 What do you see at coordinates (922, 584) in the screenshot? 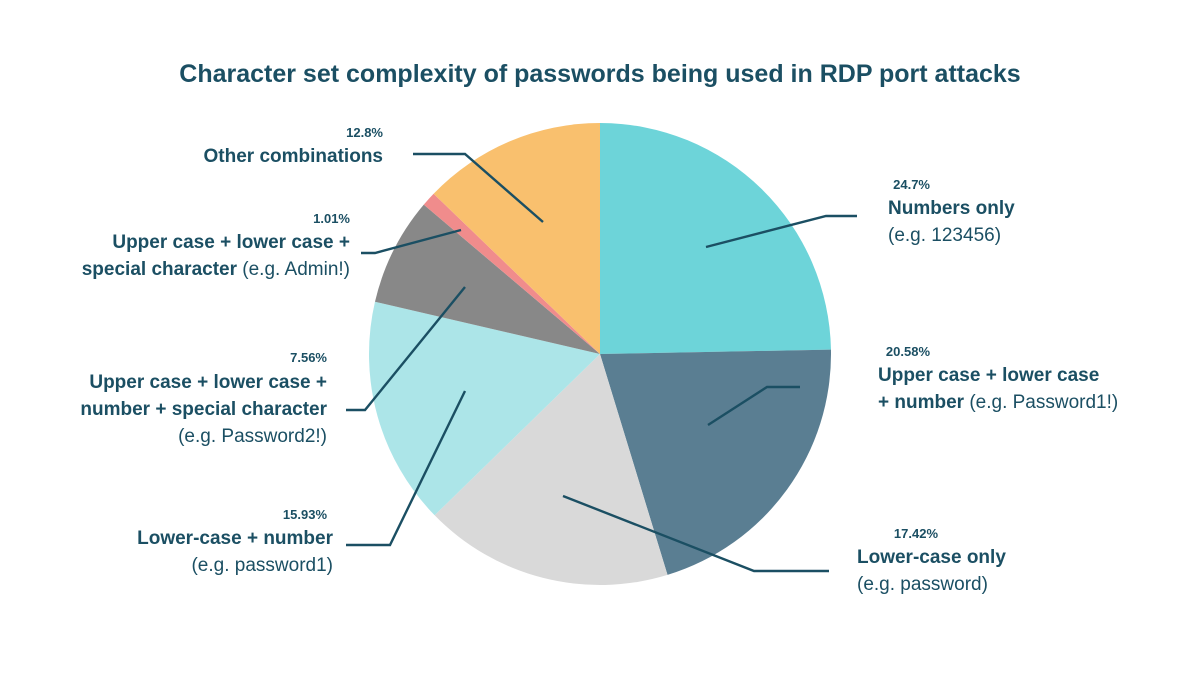
I see `slice-category-label: (e.g. password)` at bounding box center [922, 584].